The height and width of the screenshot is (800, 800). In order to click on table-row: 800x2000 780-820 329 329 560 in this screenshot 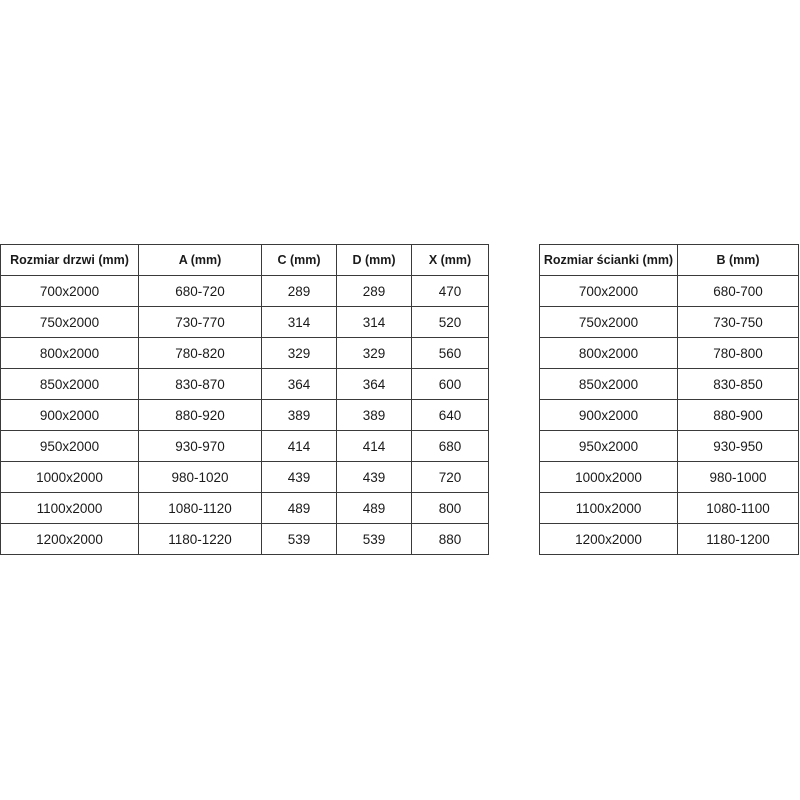, I will do `click(244, 353)`.